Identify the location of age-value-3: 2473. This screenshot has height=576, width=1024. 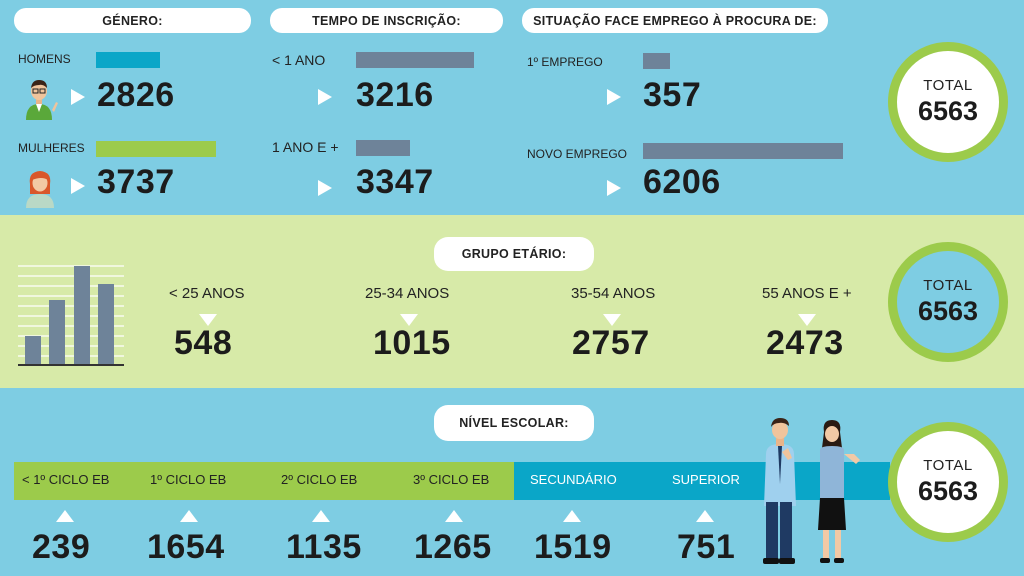
(805, 343).